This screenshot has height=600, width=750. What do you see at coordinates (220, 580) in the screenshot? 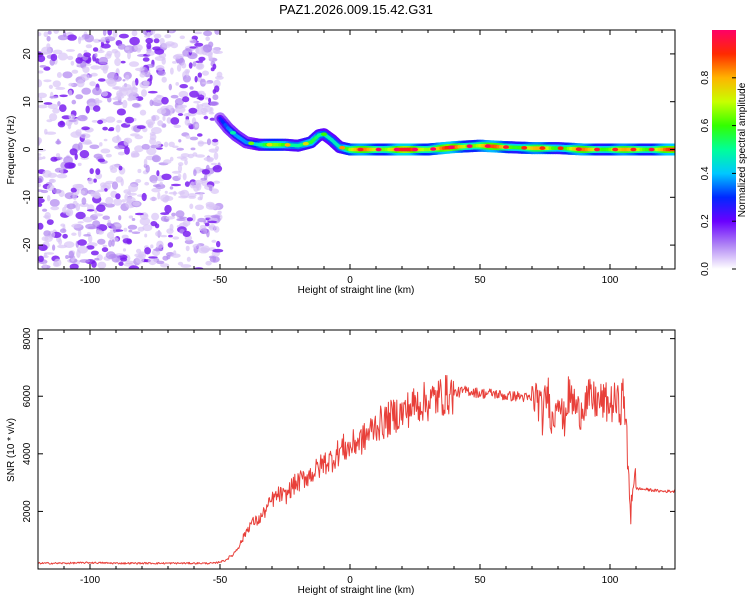
I see `x-tick-label: -50` at bounding box center [220, 580].